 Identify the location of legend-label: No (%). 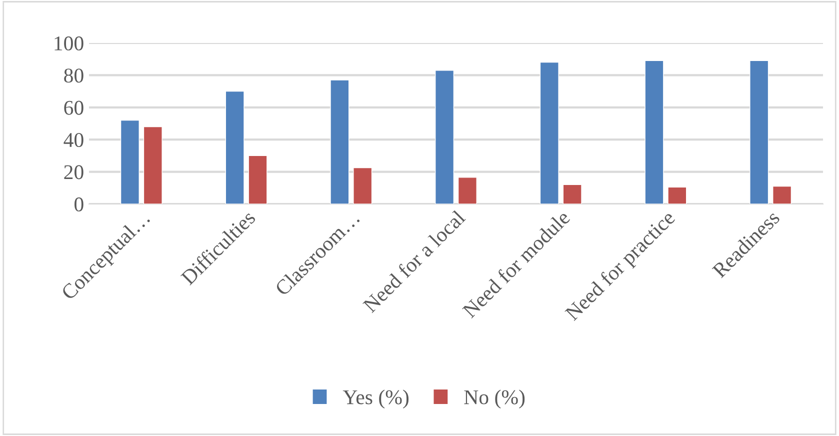
(494, 399).